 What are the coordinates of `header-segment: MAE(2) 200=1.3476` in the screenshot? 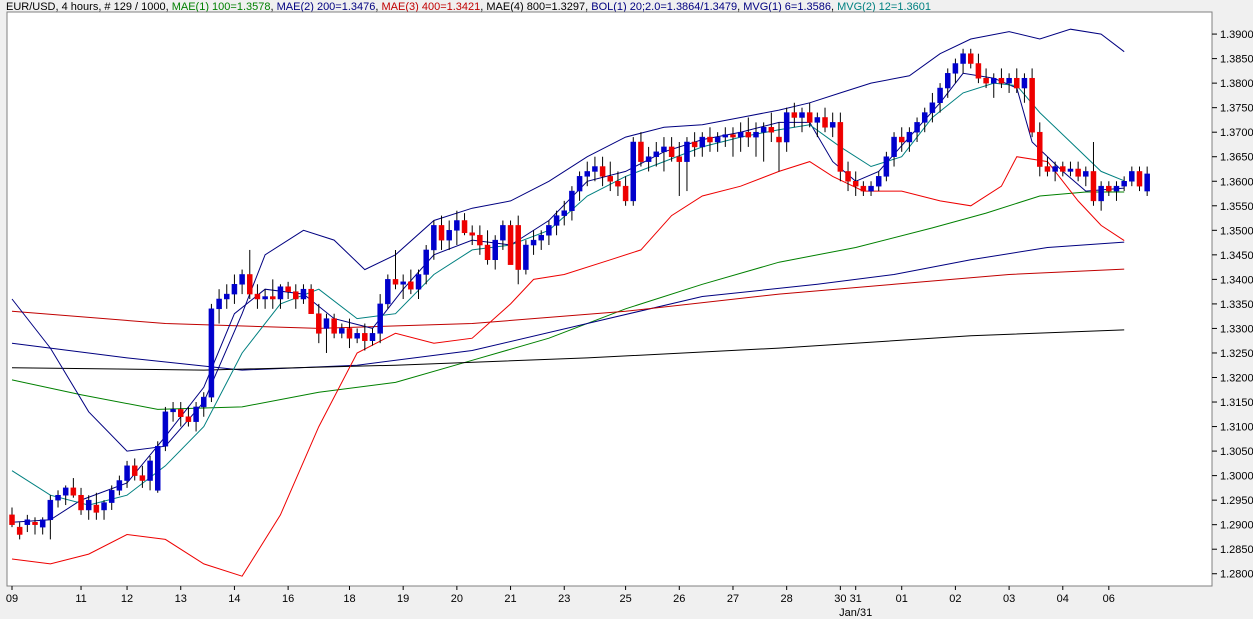 It's located at (326, 7).